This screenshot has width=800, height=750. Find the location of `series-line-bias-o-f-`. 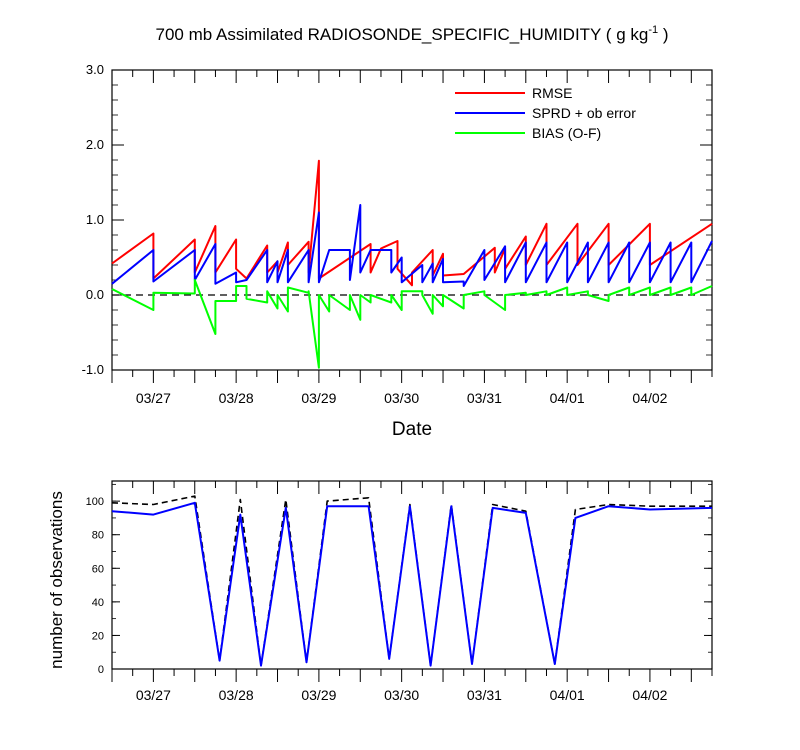

series-line-bias-o-f- is located at coordinates (412, 324).